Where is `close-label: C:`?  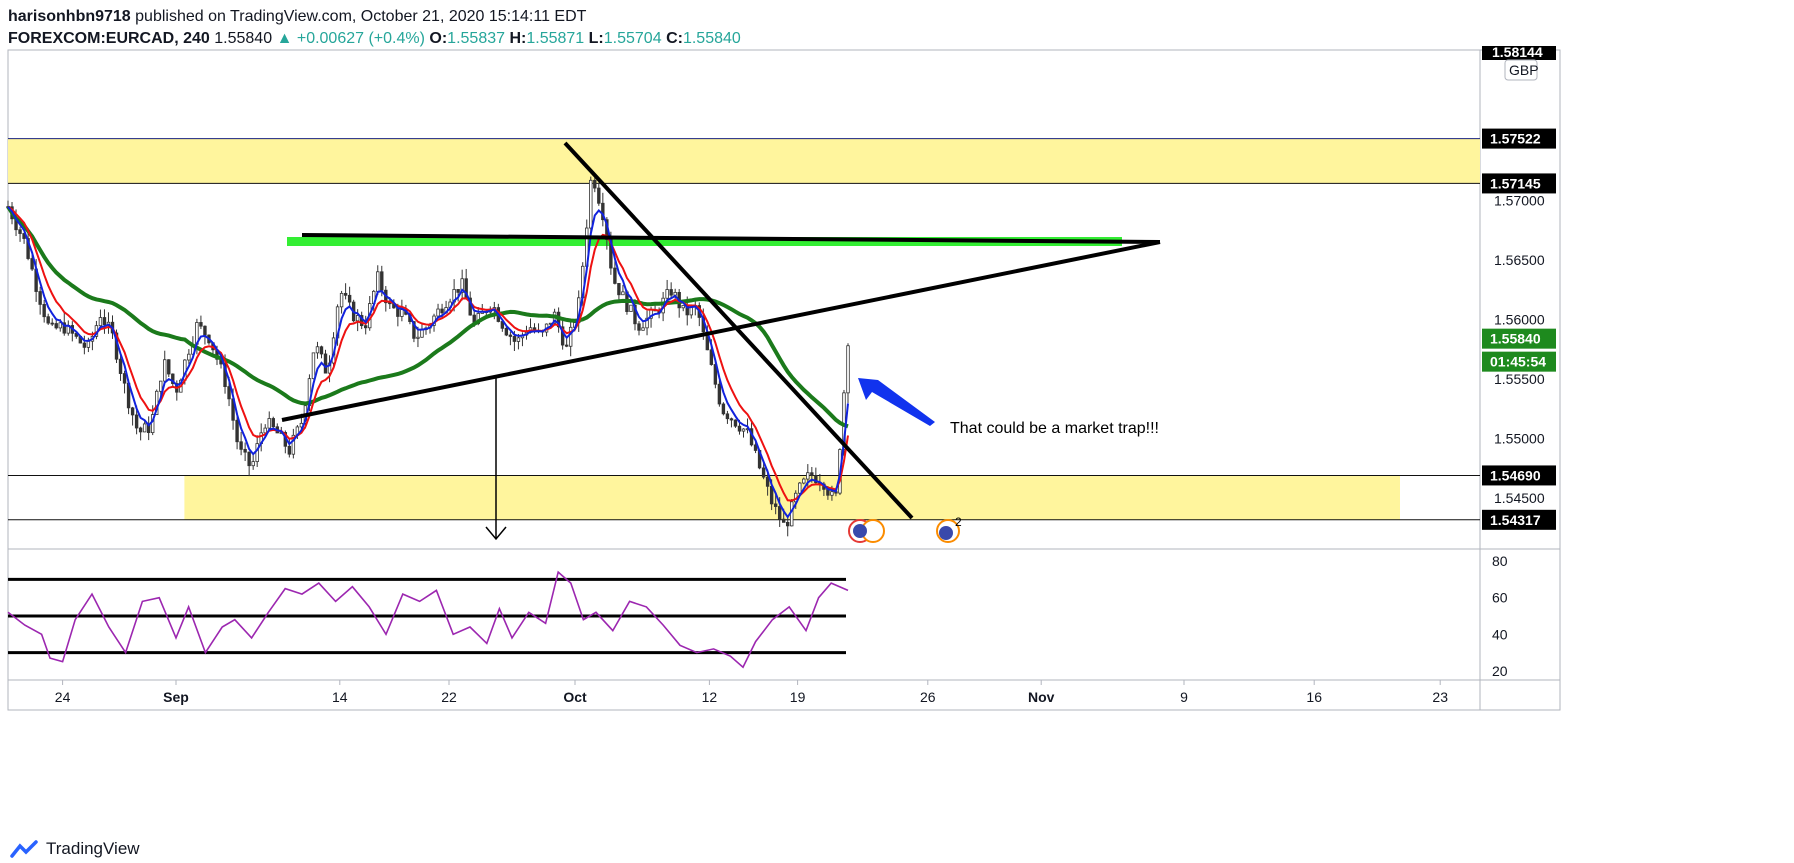 close-label: C: is located at coordinates (674, 38).